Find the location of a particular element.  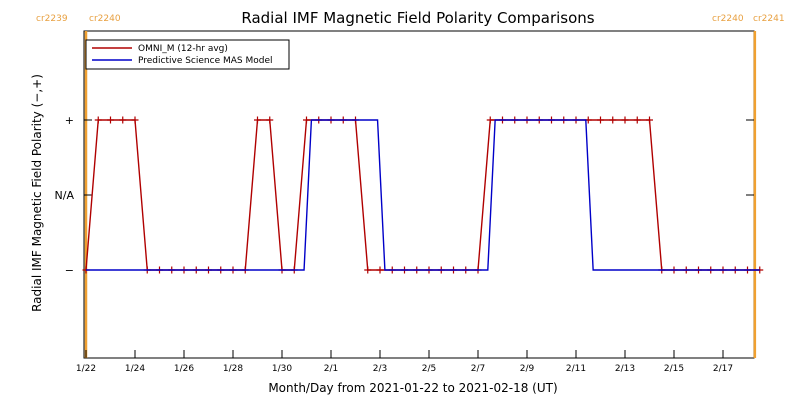

x-tick-label: 2/15 is located at coordinates (674, 369).